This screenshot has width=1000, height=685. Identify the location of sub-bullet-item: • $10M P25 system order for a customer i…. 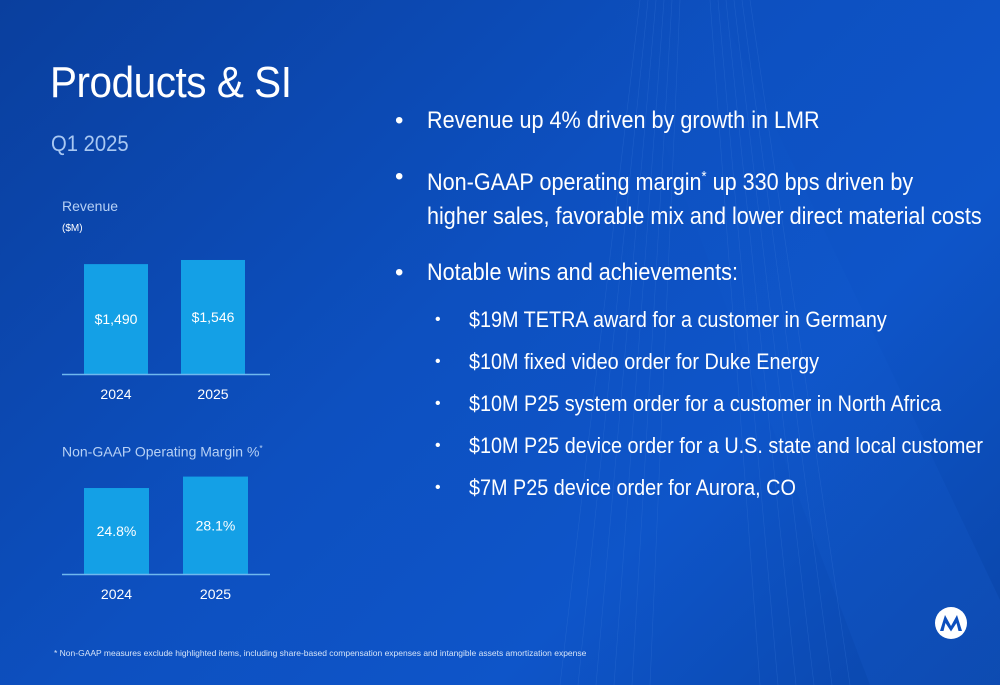
(695, 404).